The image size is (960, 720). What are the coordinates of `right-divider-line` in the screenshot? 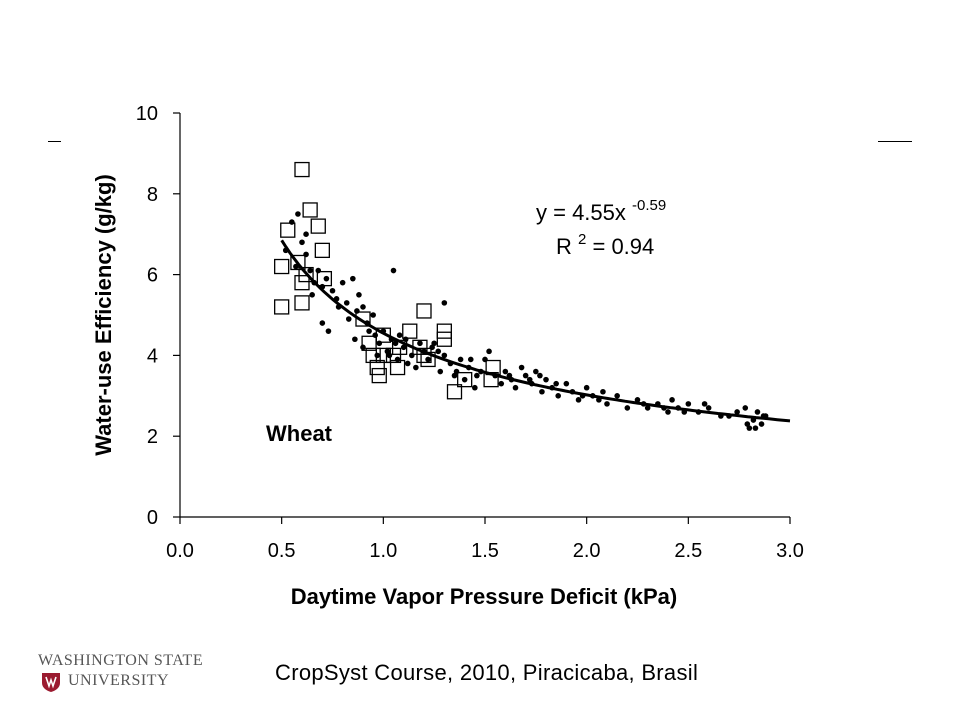 It's located at (895, 141).